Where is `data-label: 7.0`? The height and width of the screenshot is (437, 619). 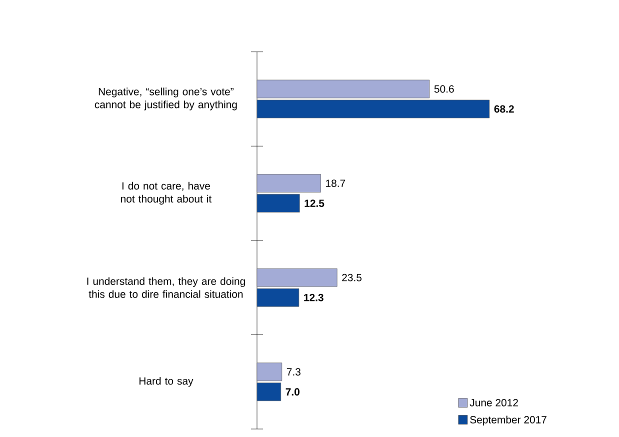 data-label: 7.0 is located at coordinates (293, 392).